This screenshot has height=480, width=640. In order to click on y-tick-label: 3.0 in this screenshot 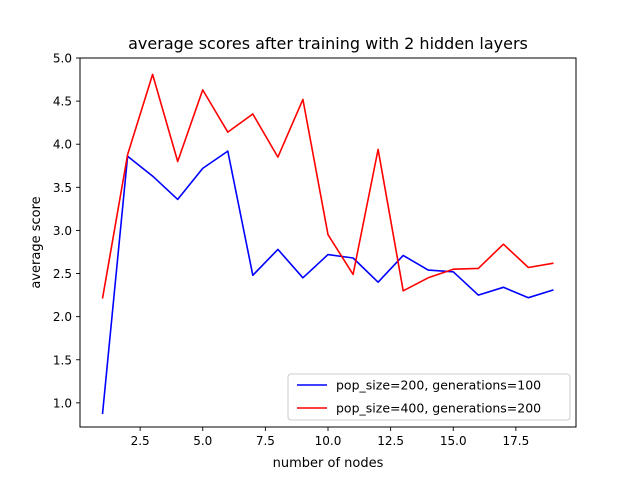, I will do `click(62, 231)`.